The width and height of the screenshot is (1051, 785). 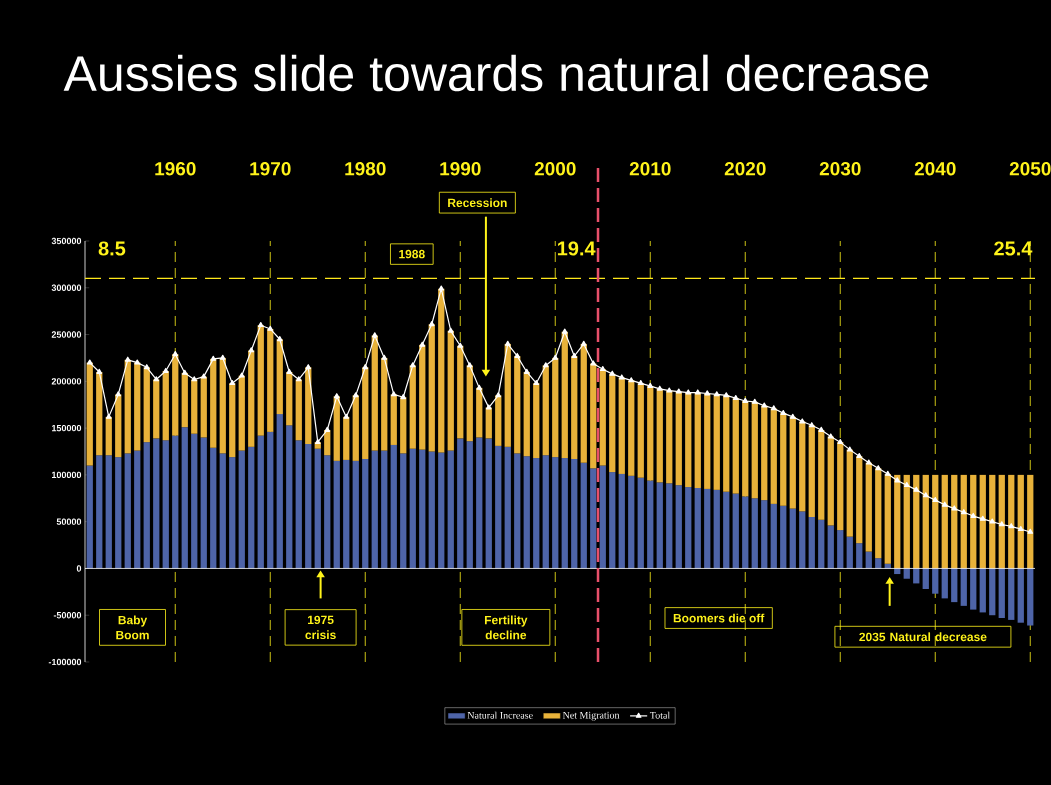 I want to click on annotation: 19.4, so click(x=576, y=248).